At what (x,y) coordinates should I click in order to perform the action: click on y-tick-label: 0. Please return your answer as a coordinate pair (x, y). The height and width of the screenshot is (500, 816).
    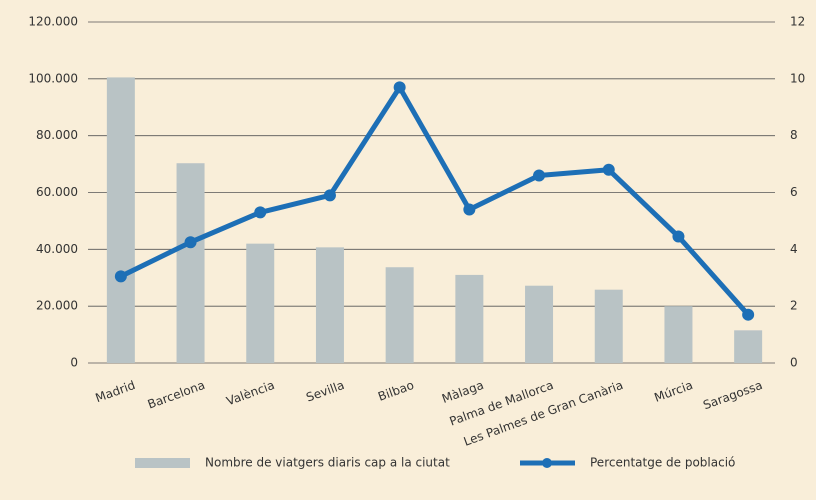
    Looking at the image, I should click on (74, 363).